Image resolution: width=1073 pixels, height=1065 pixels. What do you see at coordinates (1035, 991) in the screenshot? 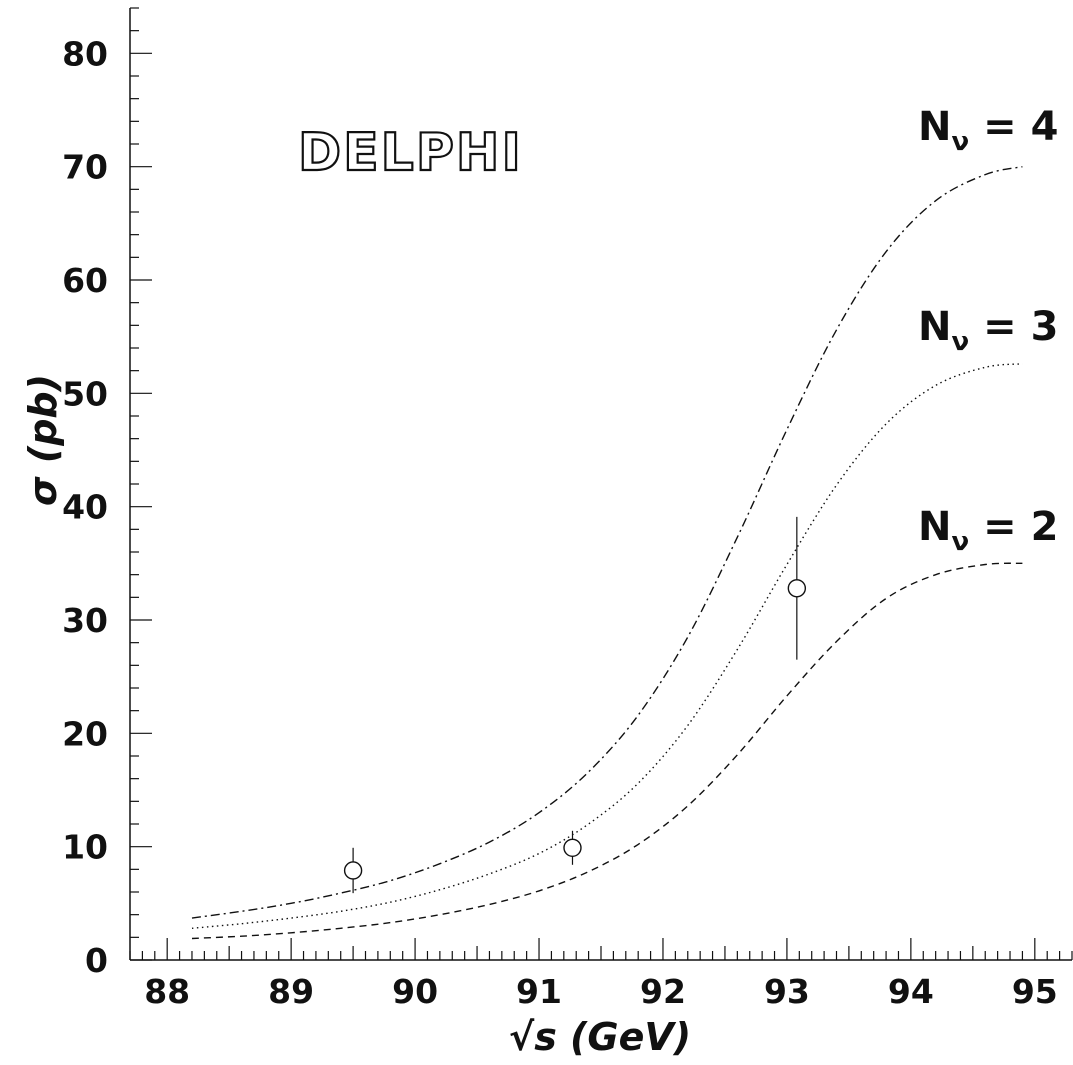
I see `x-tick-label: 95` at bounding box center [1035, 991].